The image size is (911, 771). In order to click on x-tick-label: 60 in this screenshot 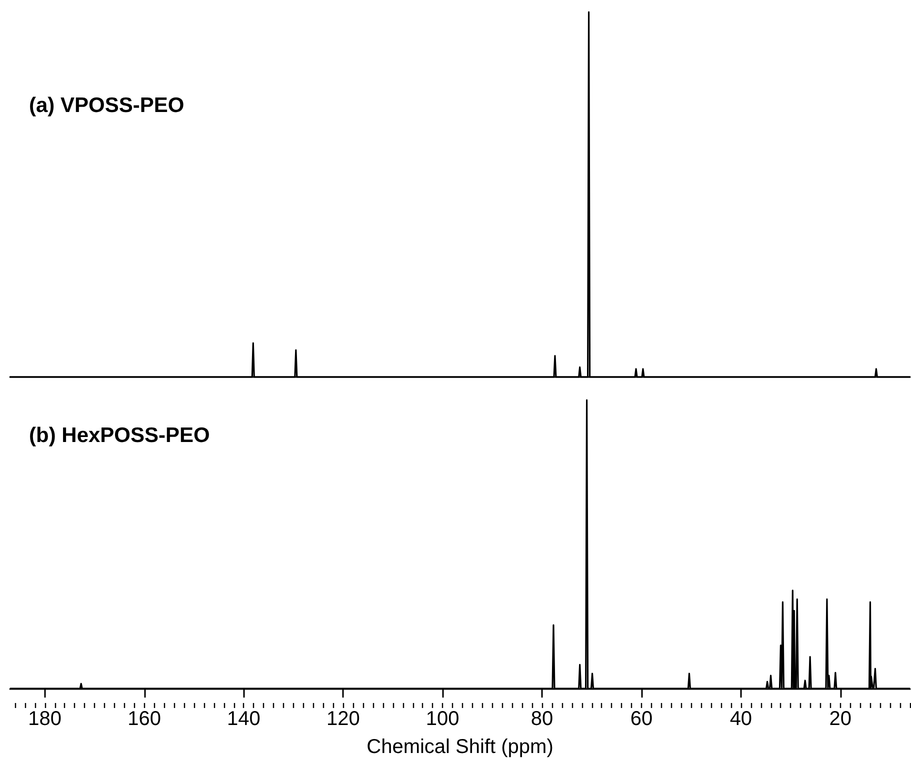, I will do `click(641, 719)`.